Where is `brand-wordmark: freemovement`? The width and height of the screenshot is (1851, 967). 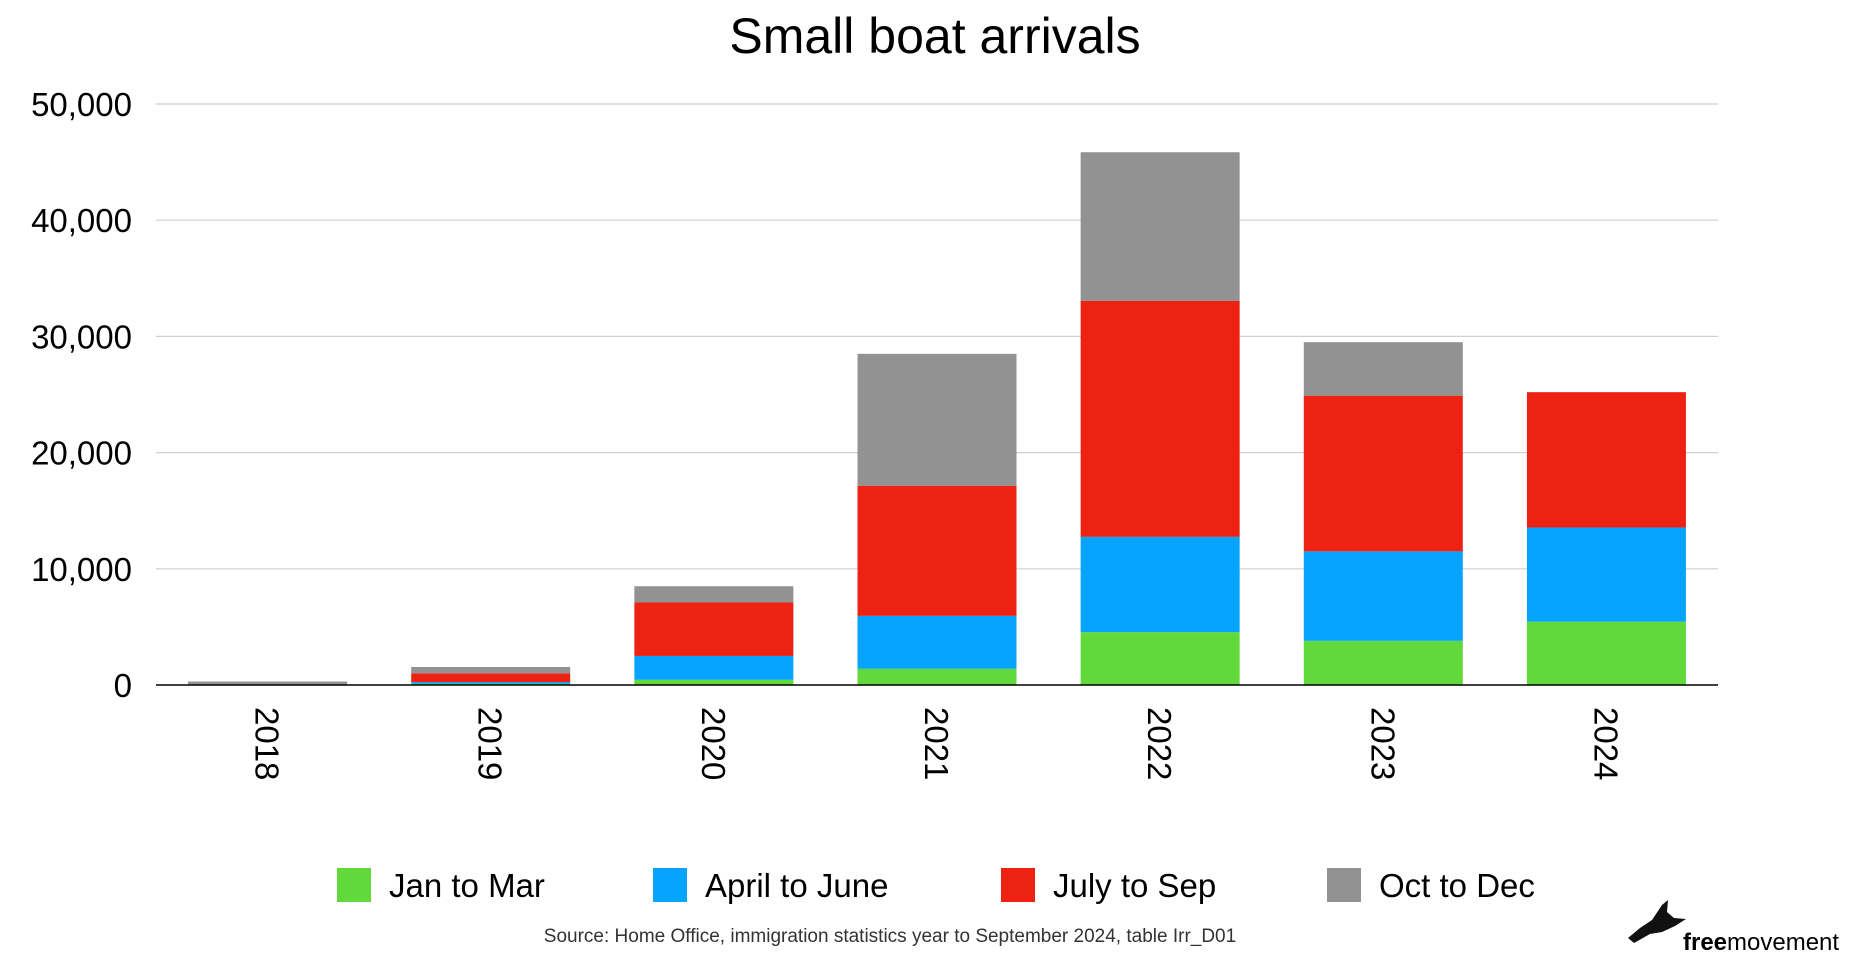 brand-wordmark: freemovement is located at coordinates (1761, 942).